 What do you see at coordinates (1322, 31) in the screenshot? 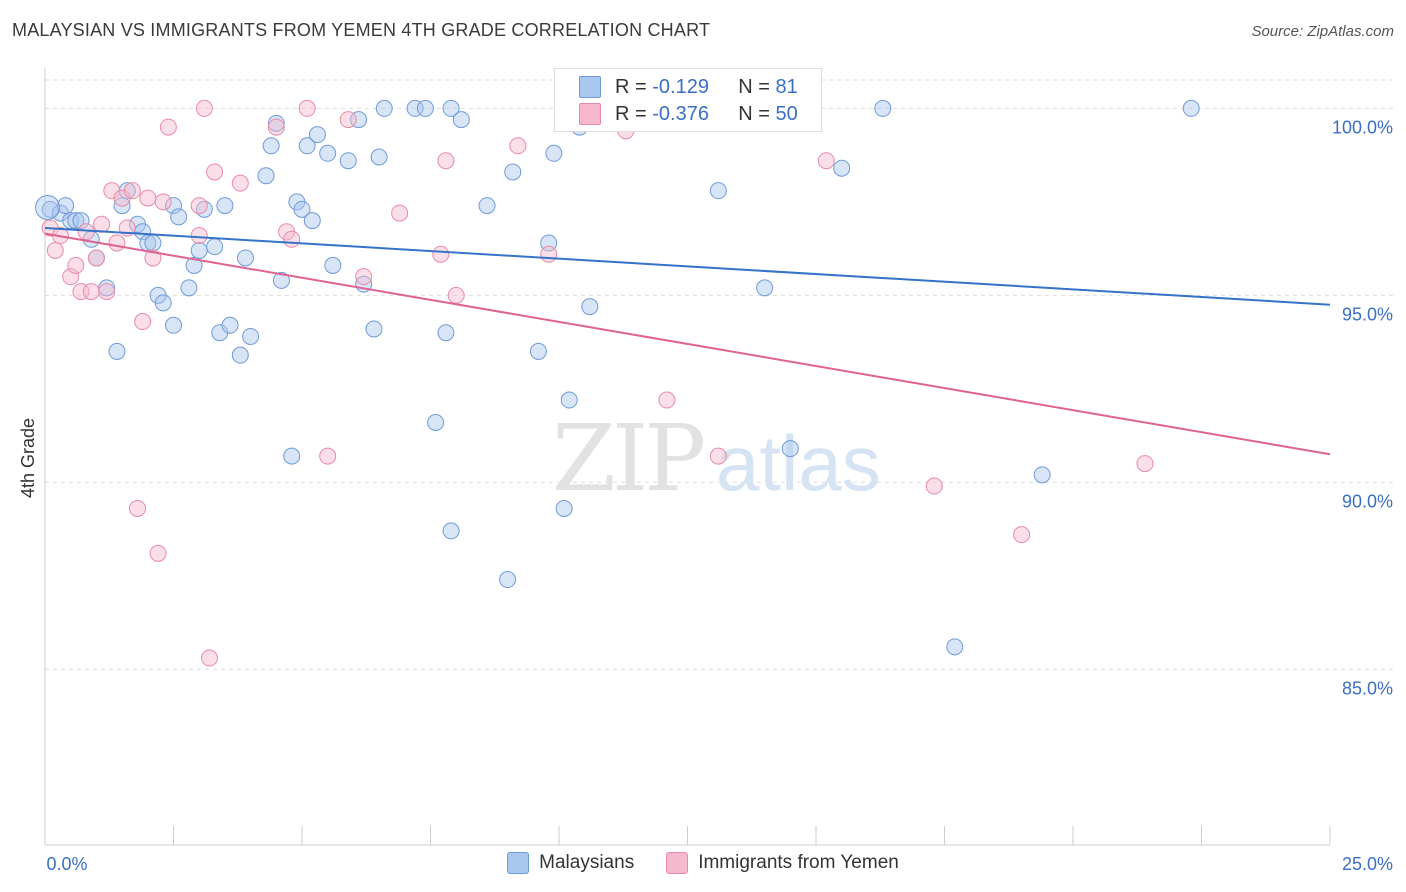
I see `source-label: Source: ZipAtlas.com` at bounding box center [1322, 31].